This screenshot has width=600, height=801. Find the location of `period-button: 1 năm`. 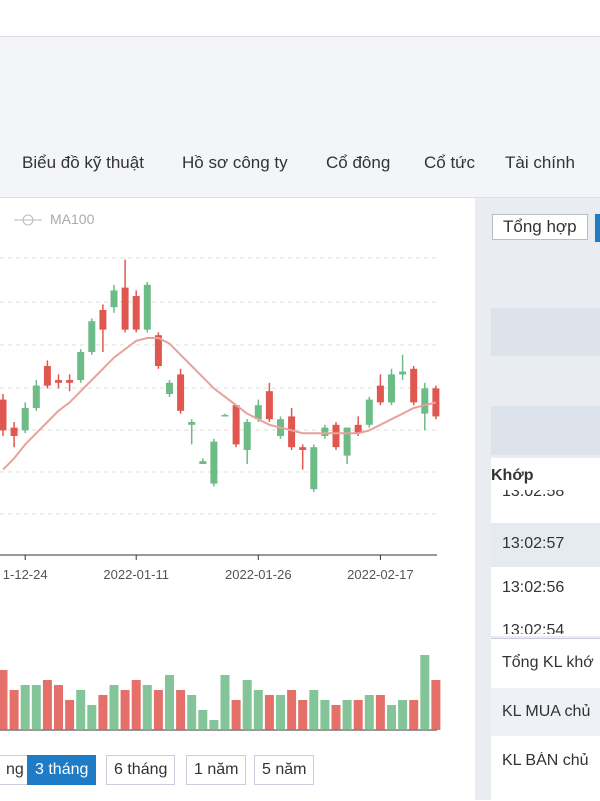

period-button: 1 năm is located at coordinates (216, 770).